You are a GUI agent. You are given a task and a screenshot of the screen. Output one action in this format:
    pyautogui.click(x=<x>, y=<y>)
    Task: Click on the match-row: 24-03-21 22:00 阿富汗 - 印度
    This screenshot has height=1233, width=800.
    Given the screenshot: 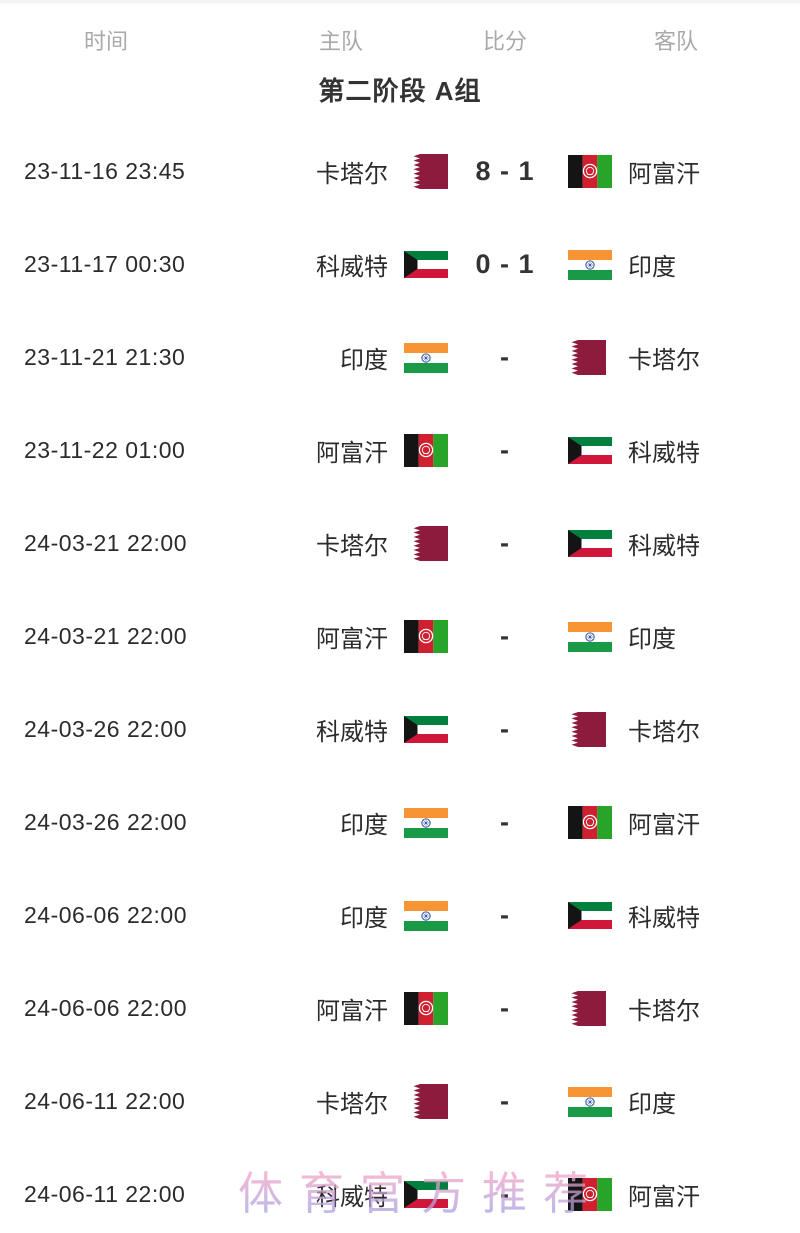 What is the action you would take?
    pyautogui.click(x=400, y=636)
    